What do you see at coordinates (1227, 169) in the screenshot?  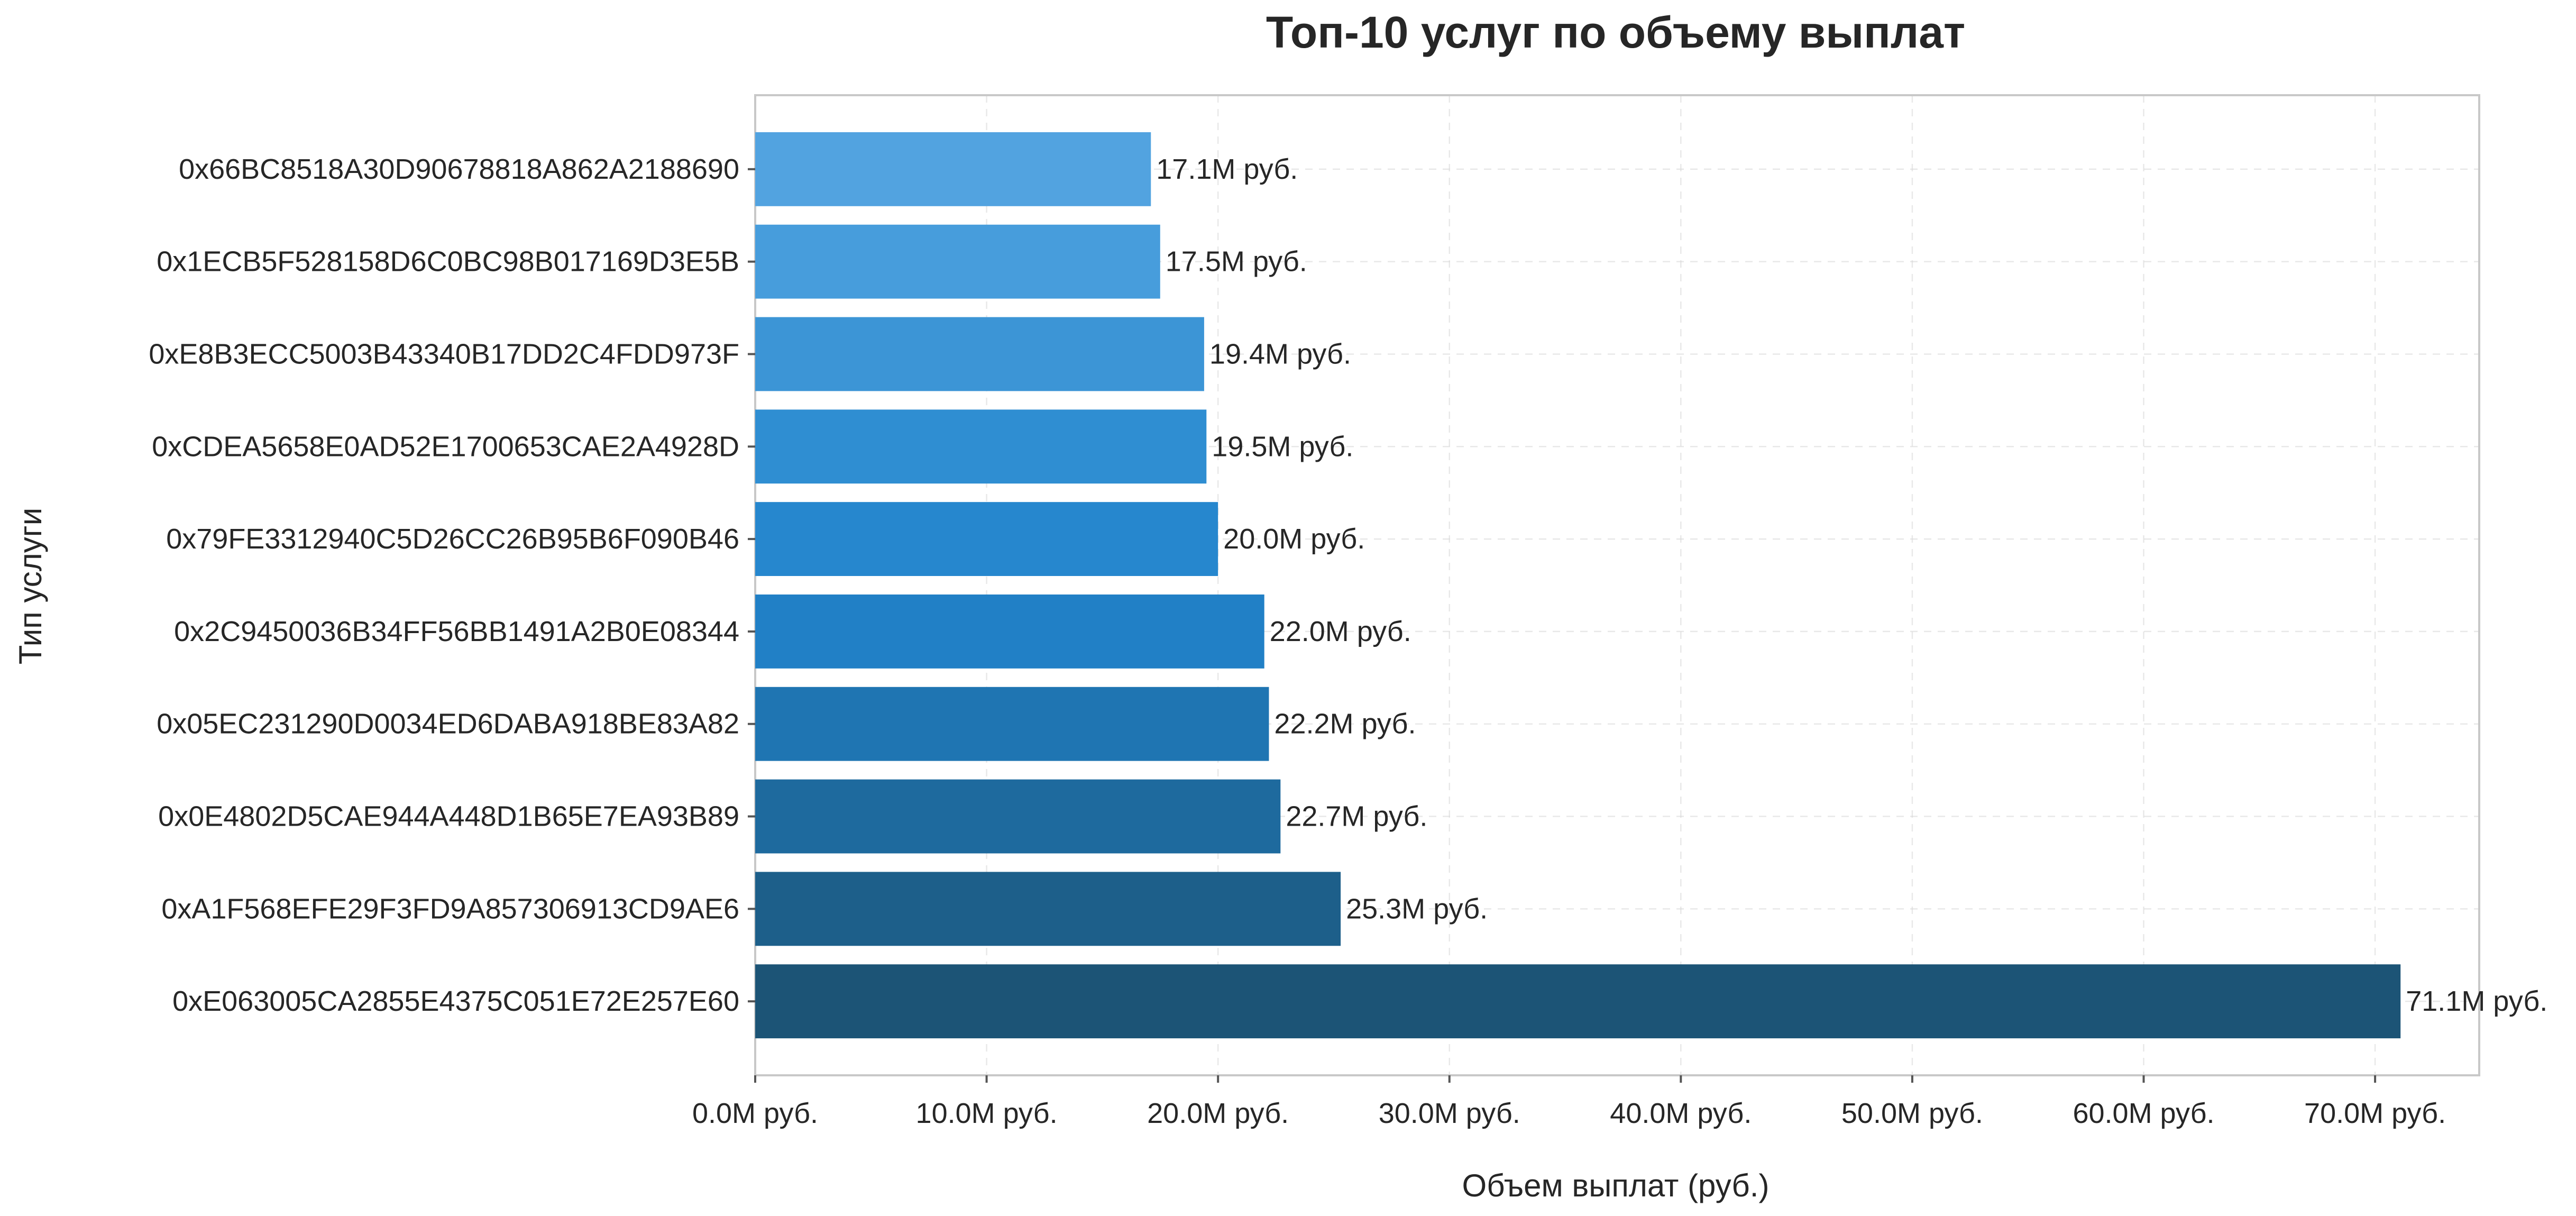 I see `bar-value-label: 17.1M руб.` at bounding box center [1227, 169].